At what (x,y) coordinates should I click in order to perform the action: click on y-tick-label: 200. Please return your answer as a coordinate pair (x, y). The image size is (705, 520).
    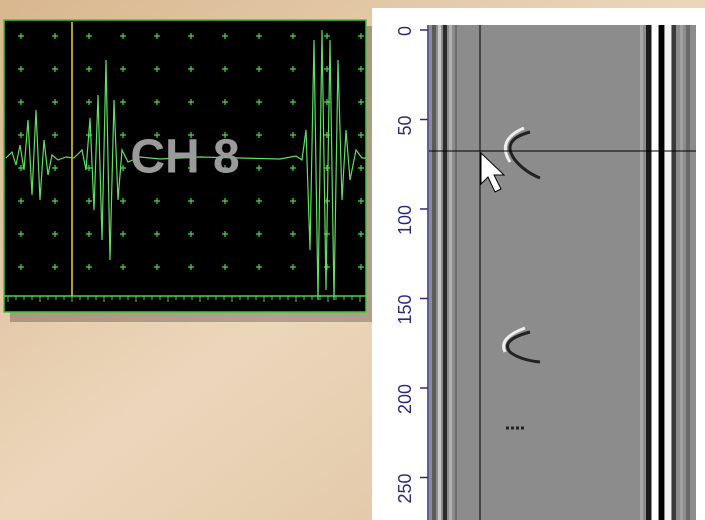
    Looking at the image, I should click on (405, 399).